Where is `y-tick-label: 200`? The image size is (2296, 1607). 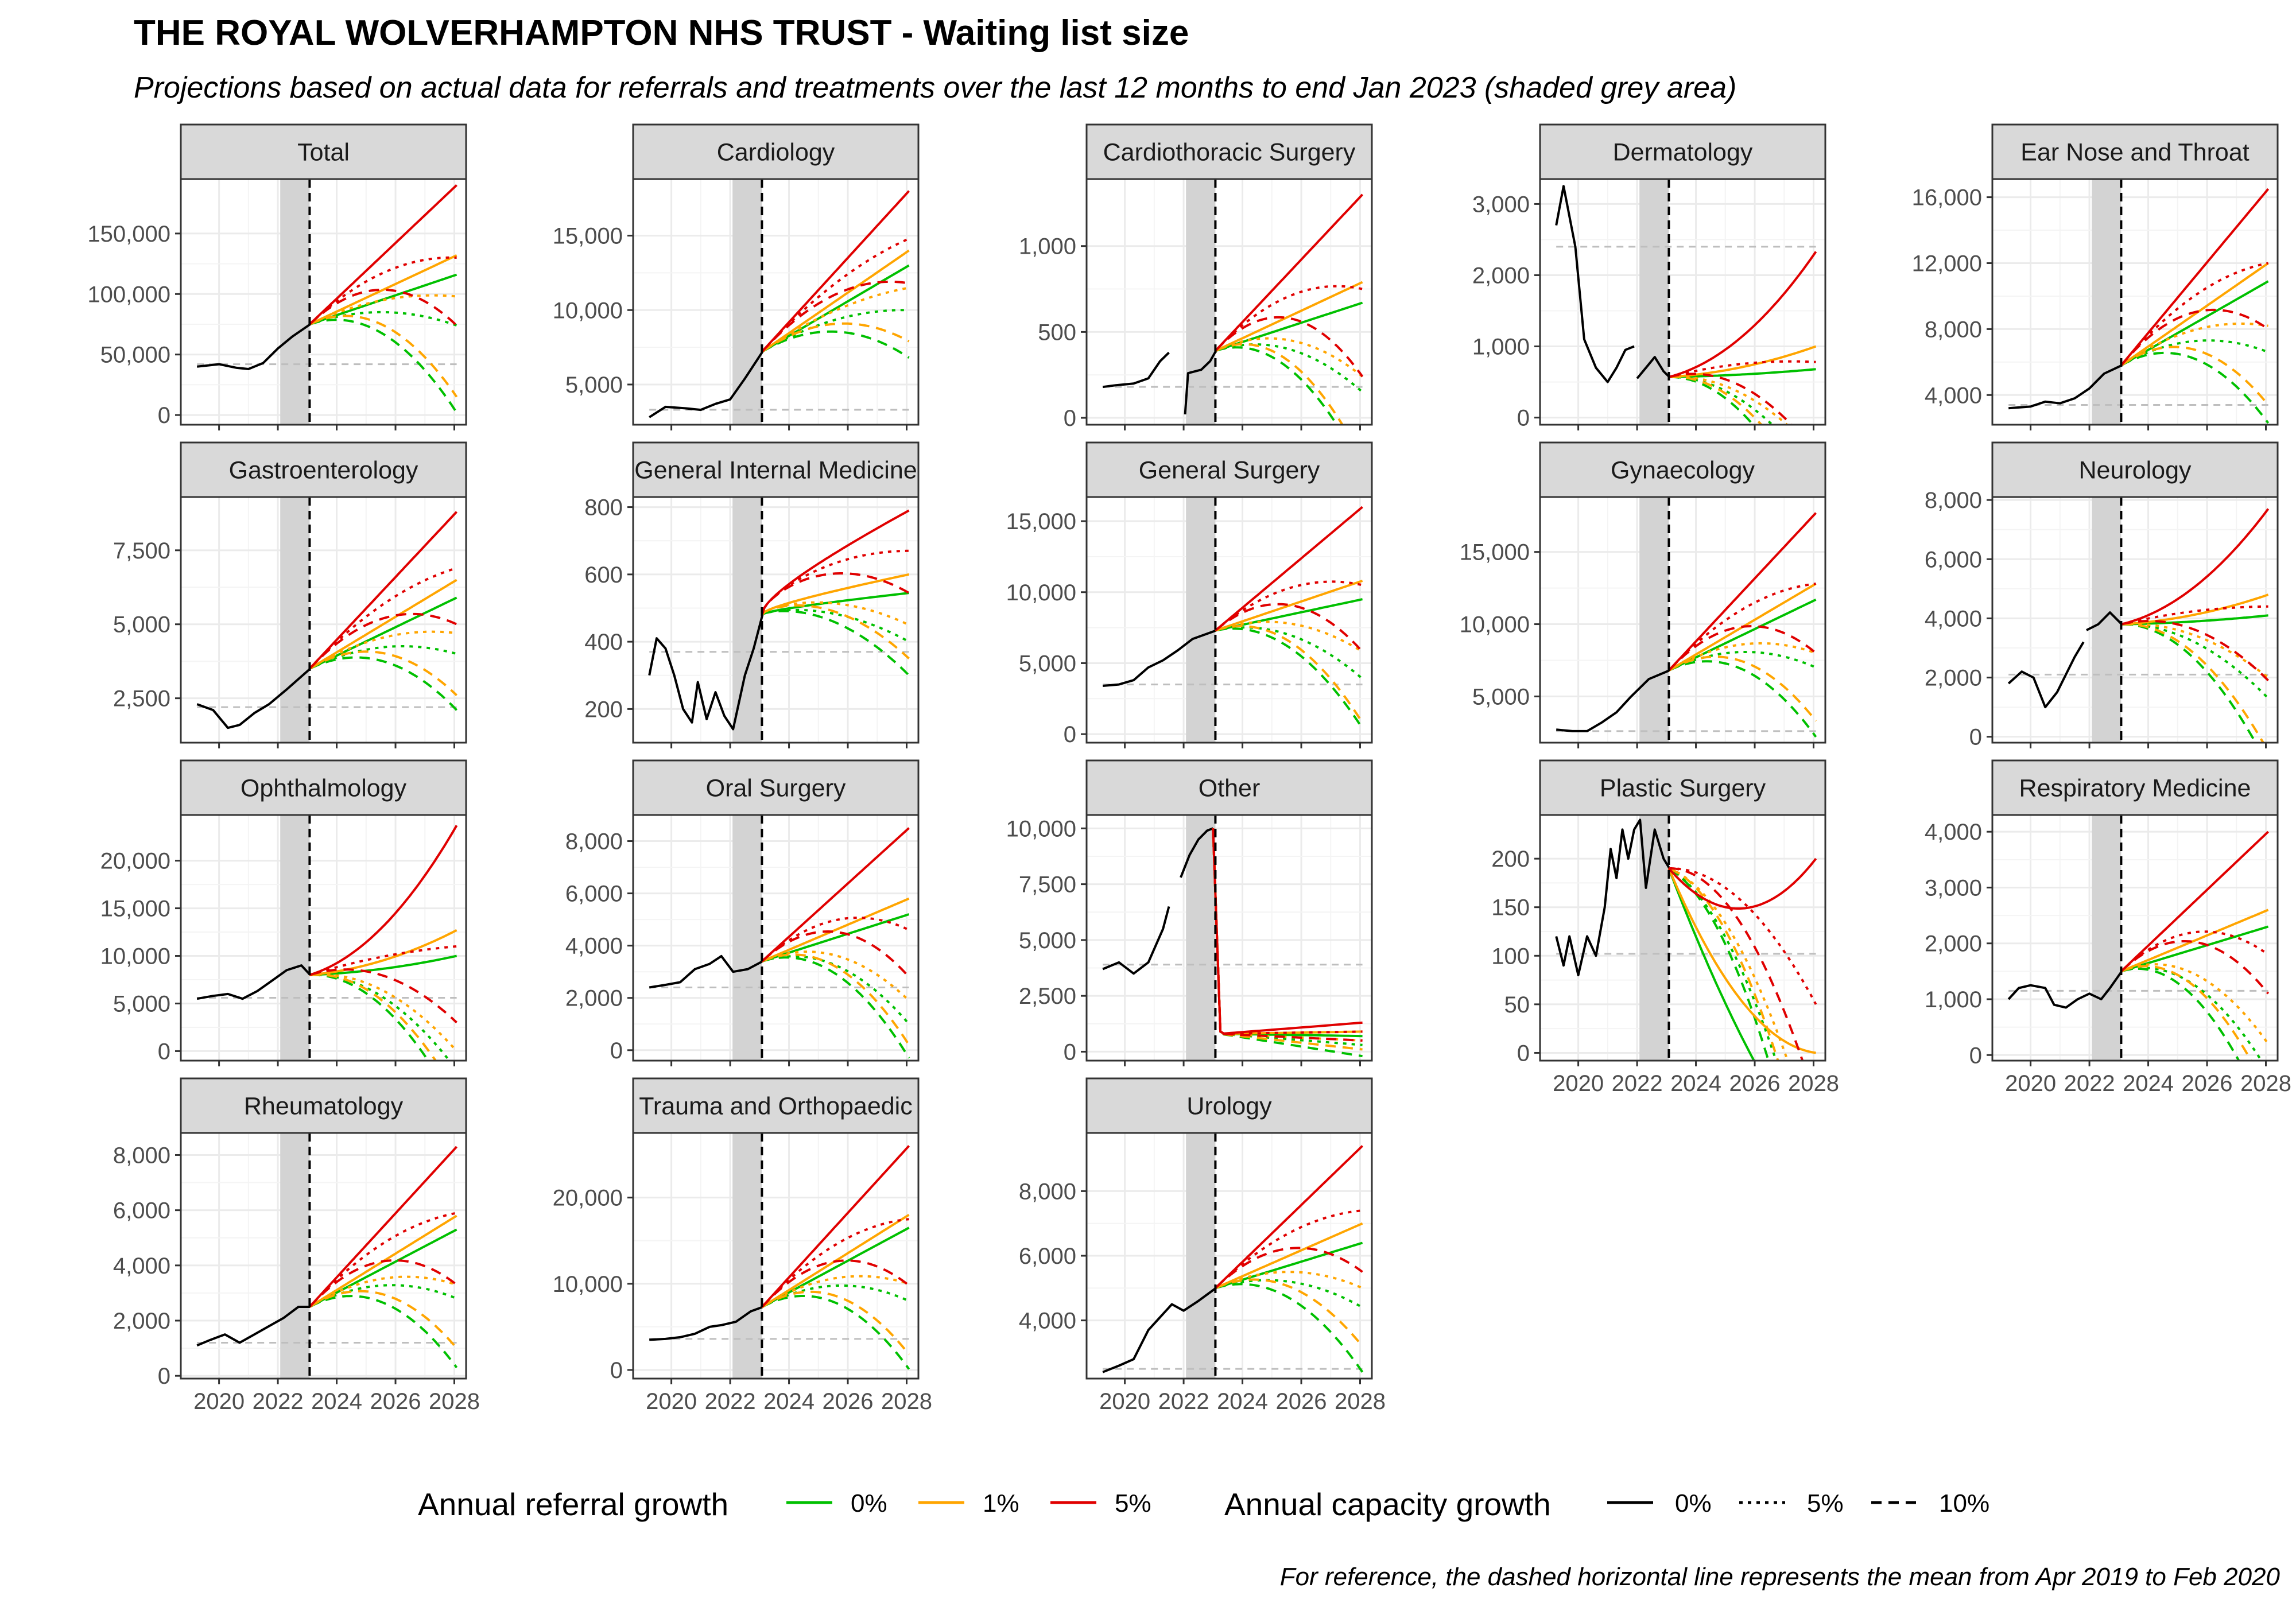 y-tick-label: 200 is located at coordinates (1510, 860).